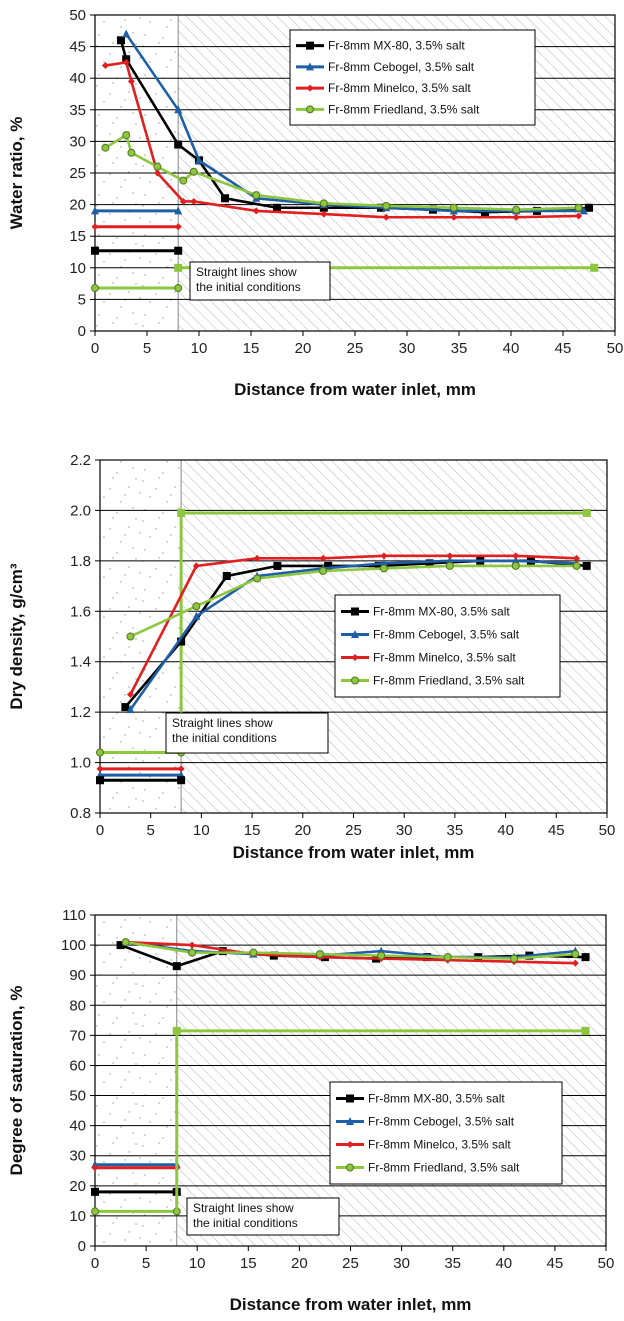 The height and width of the screenshot is (1321, 624). I want to click on x-tick-label: 15, so click(252, 830).